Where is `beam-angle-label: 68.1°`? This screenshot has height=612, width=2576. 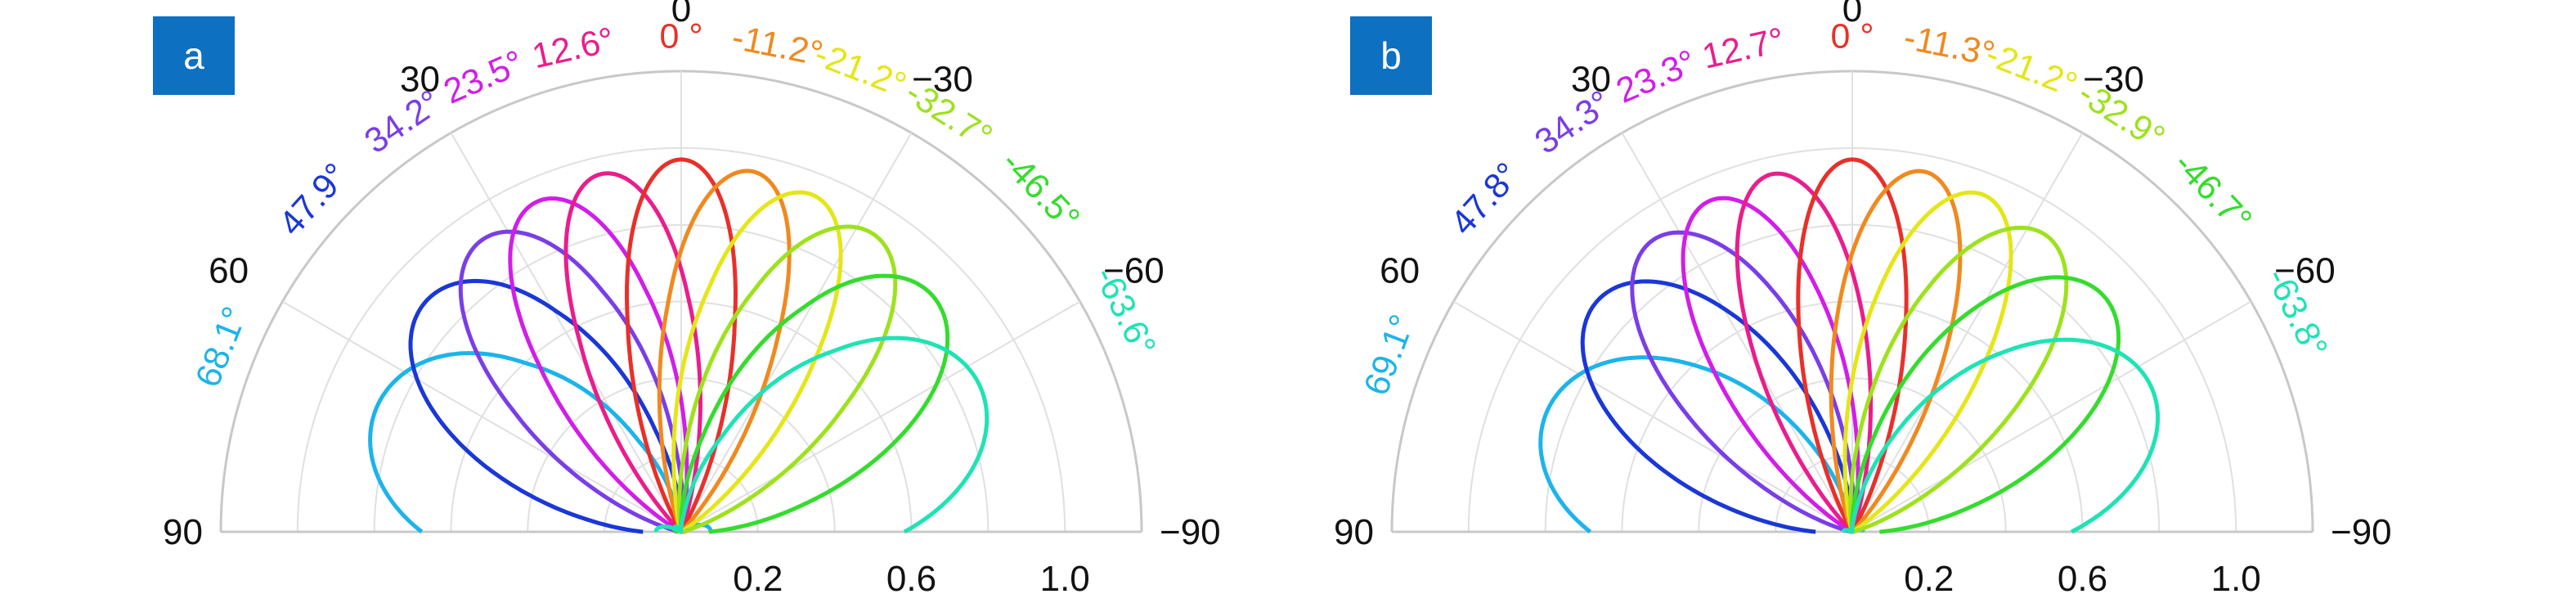
beam-angle-label: 68.1° is located at coordinates (221, 347).